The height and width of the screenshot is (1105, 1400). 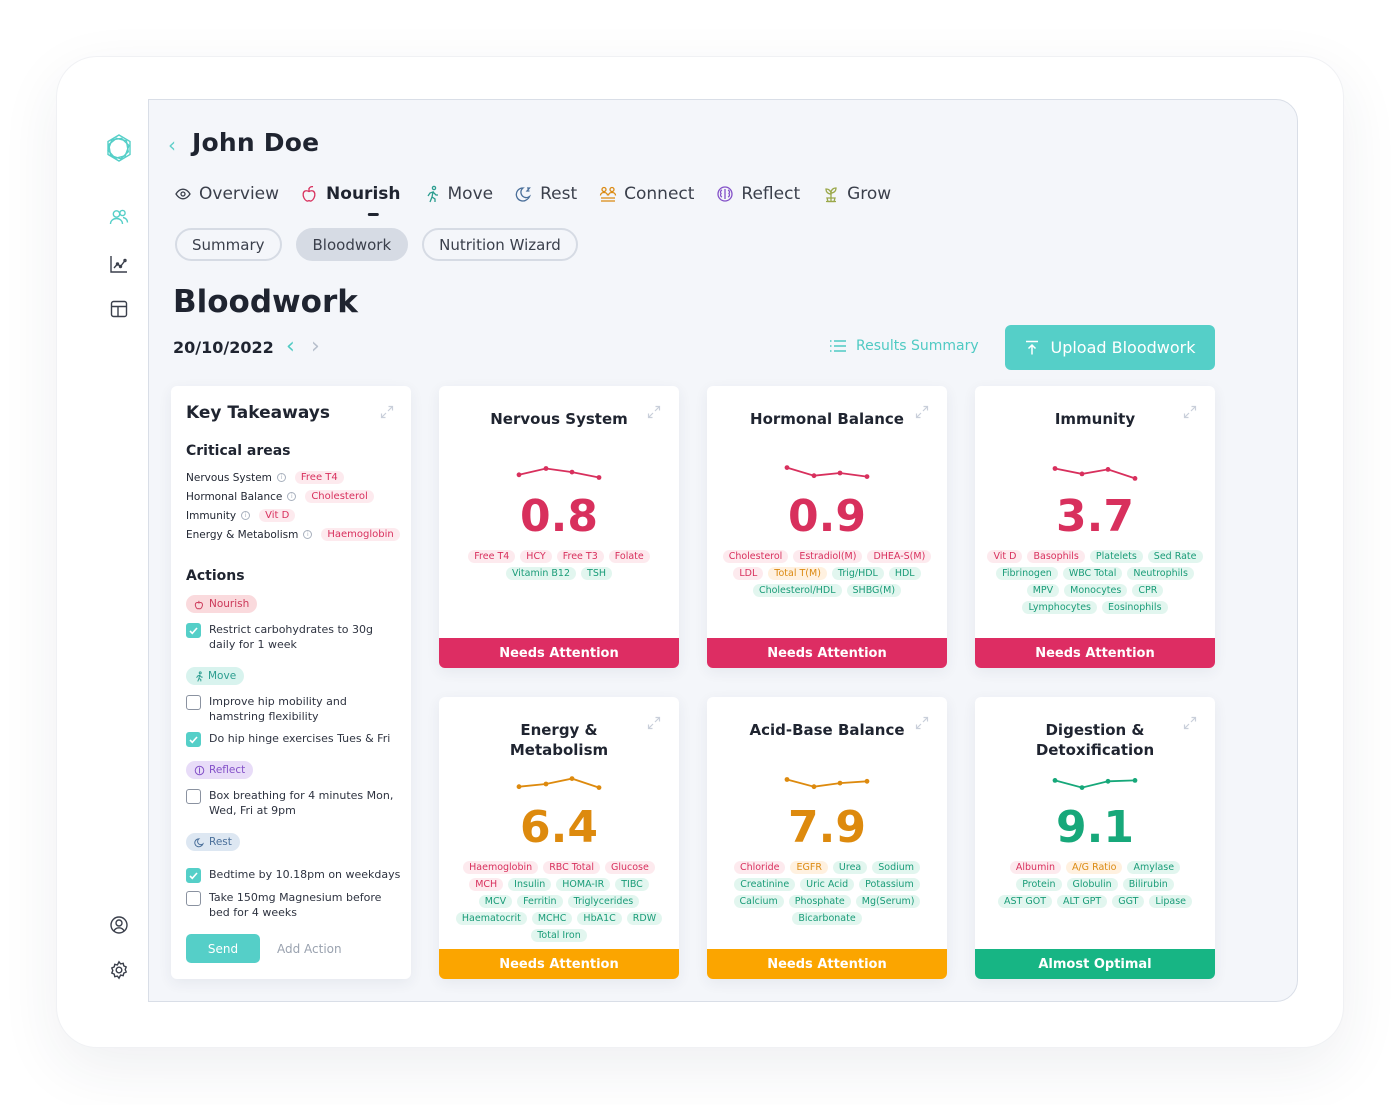 What do you see at coordinates (797, 590) in the screenshot?
I see `marker-tag: Cholesterol/HDL` at bounding box center [797, 590].